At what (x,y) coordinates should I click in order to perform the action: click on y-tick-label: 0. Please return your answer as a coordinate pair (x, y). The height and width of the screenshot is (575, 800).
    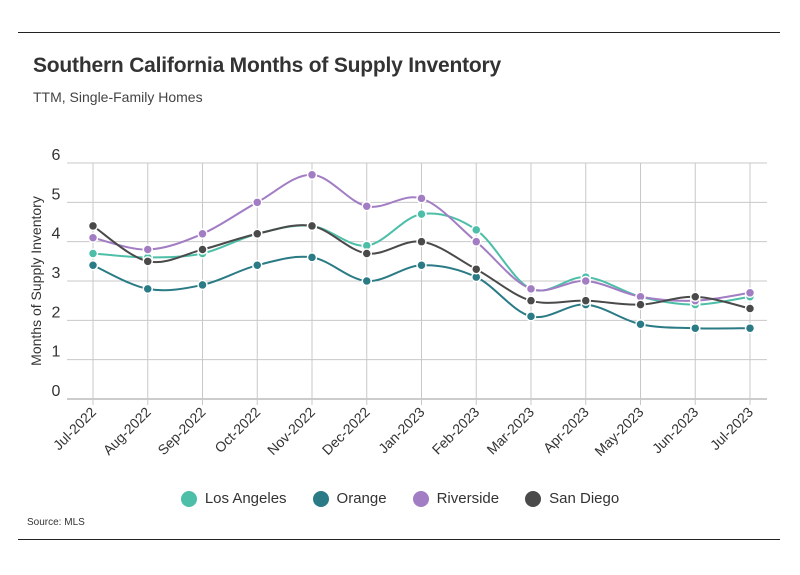
    Looking at the image, I should click on (56, 391).